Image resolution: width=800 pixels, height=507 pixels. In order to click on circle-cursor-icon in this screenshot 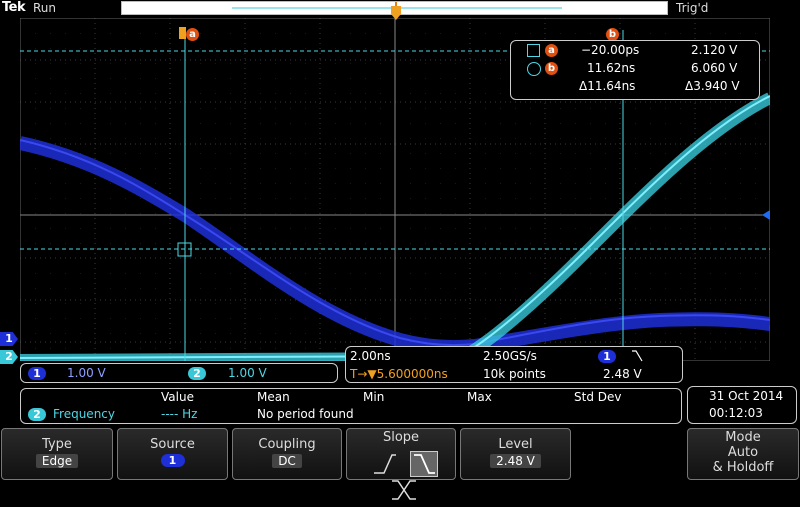, I will do `click(534, 69)`.